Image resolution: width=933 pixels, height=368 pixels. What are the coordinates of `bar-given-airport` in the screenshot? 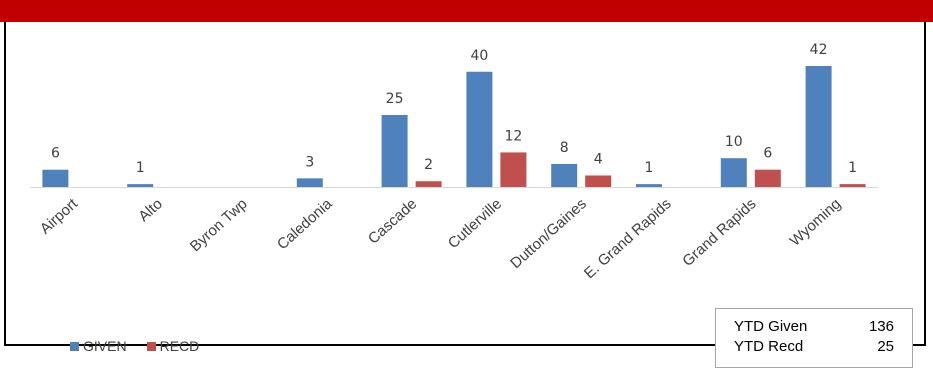 It's located at (55, 178).